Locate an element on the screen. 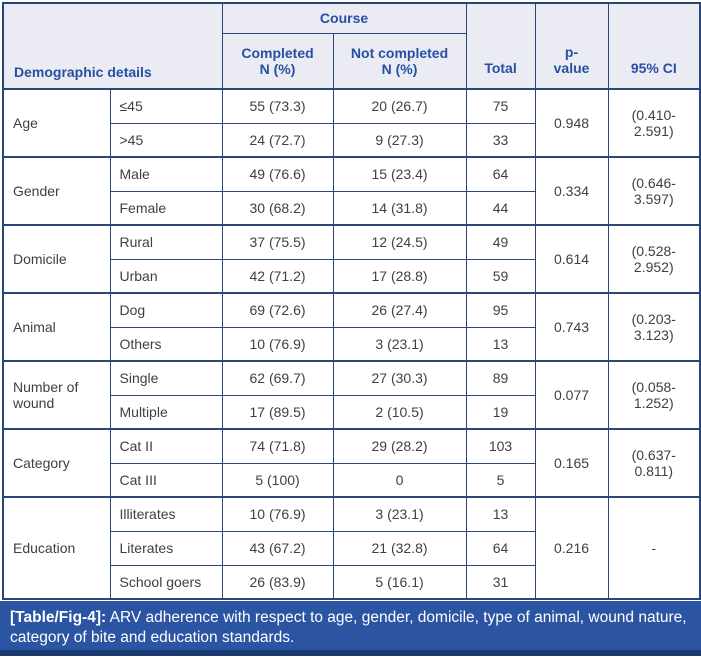 The width and height of the screenshot is (701, 662). table-row: Cat III 5 (100) 0 5 is located at coordinates (351, 480).